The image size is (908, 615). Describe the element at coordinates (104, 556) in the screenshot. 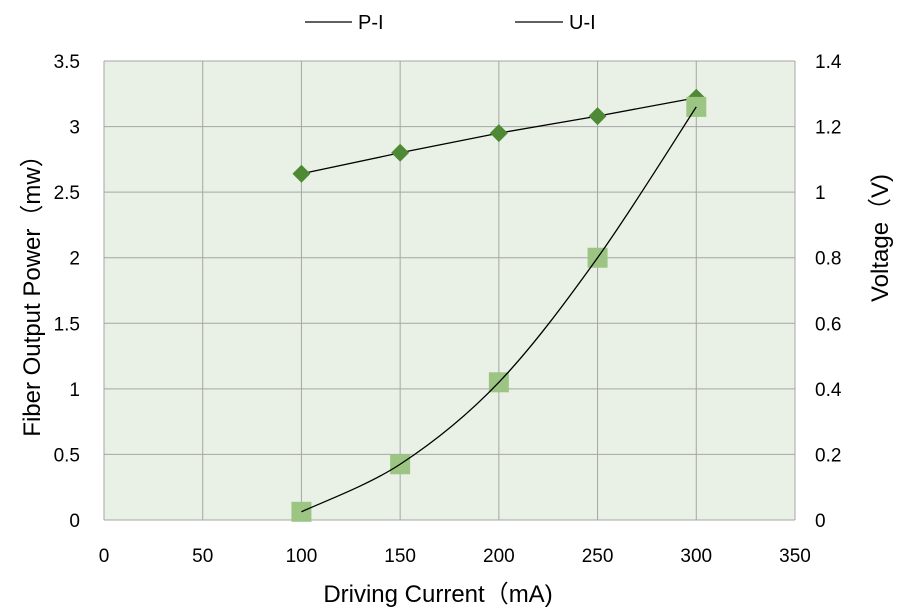

I see `x-tick-label: 0` at that location.